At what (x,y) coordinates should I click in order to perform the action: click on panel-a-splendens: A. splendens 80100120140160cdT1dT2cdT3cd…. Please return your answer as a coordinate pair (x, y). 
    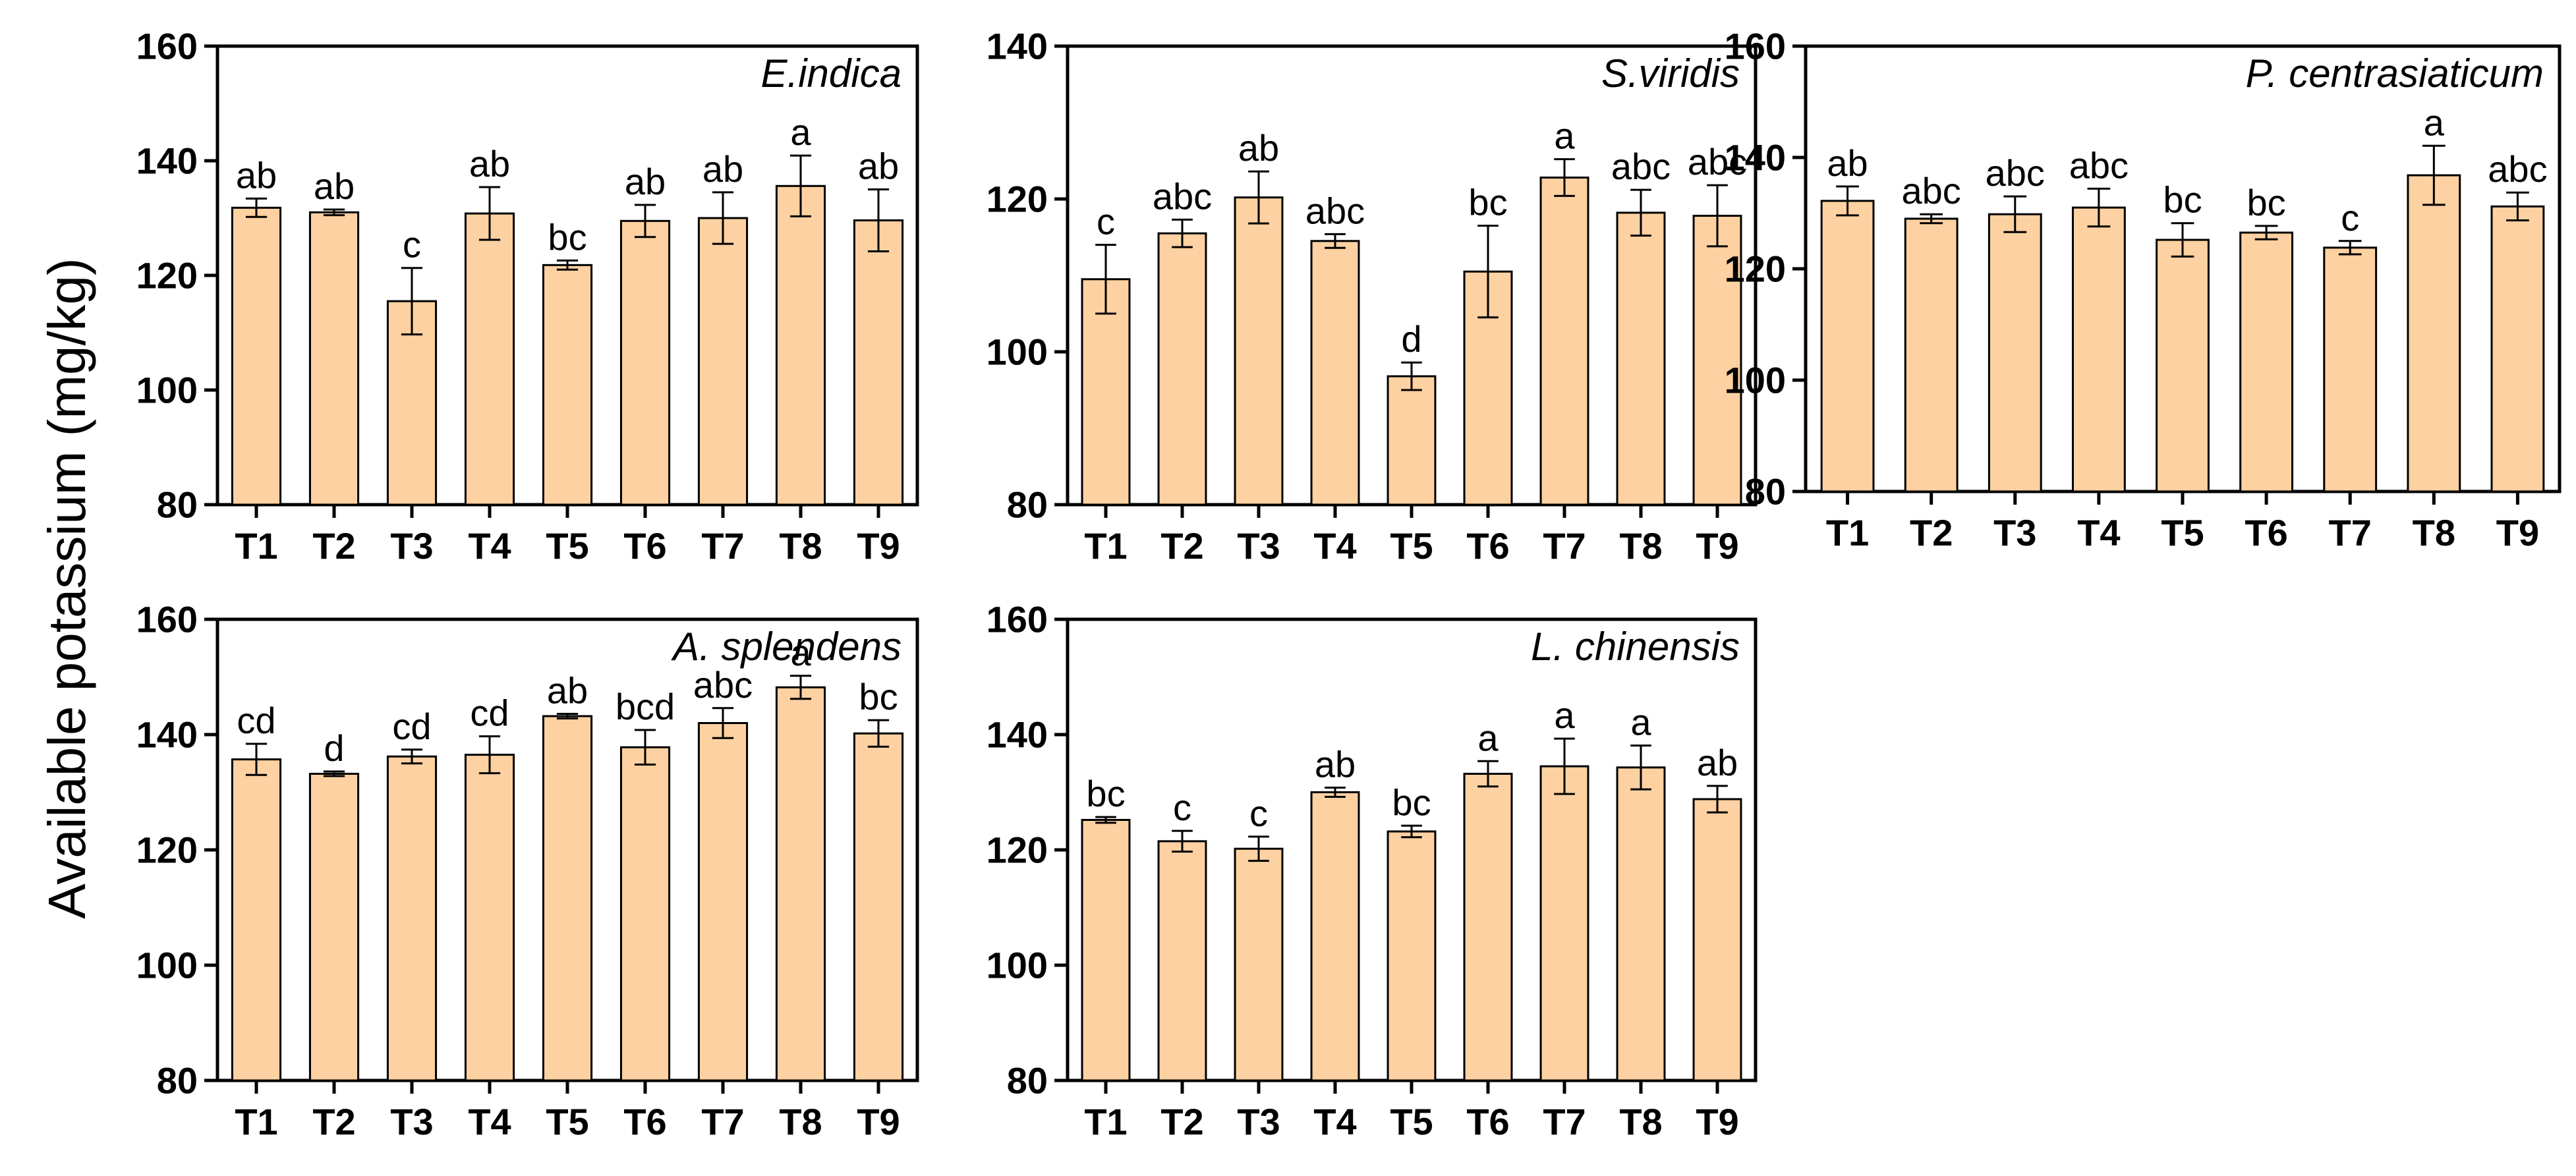
    Looking at the image, I should click on (527, 870).